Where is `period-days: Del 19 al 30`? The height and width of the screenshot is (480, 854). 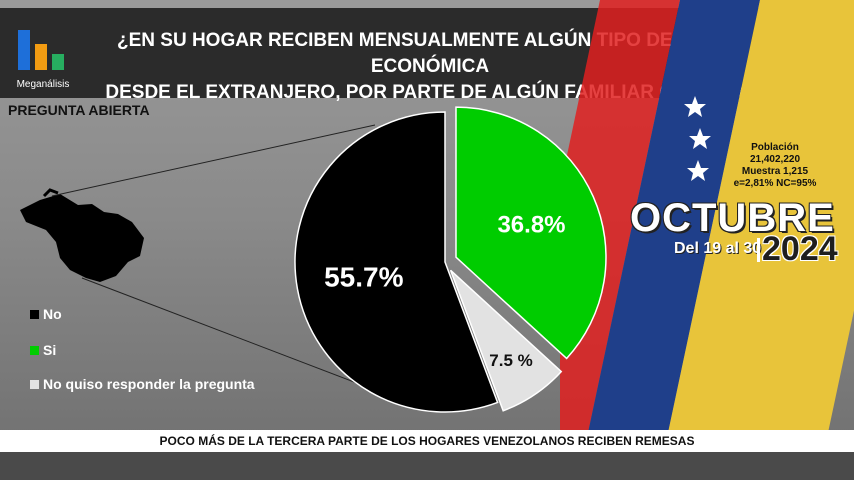
period-days: Del 19 al 30 is located at coordinates (718, 248).